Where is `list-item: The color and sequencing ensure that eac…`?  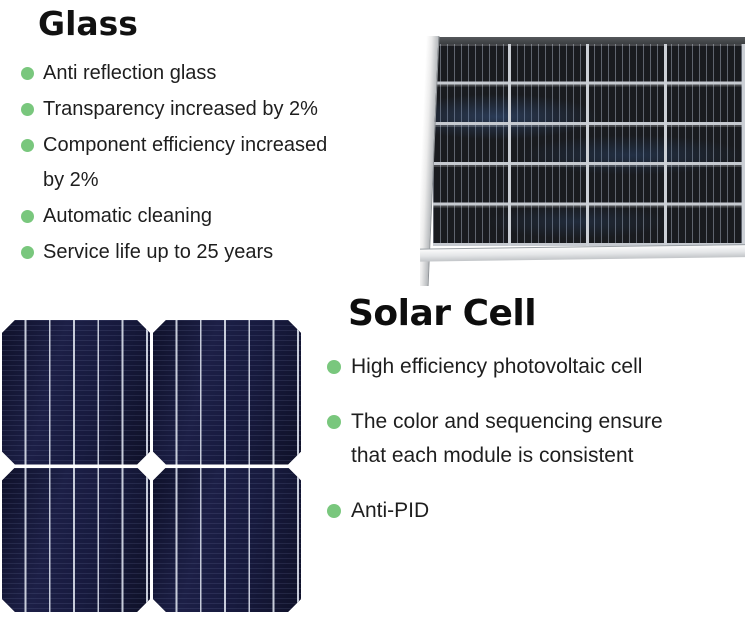 list-item: The color and sequencing ensure that eac… is located at coordinates (532, 439).